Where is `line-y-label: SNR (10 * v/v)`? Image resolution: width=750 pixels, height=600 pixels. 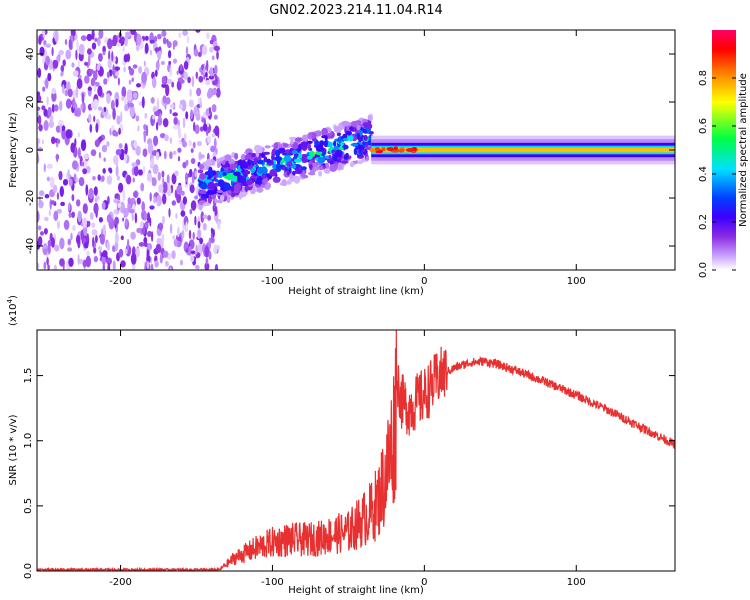
line-y-label: SNR (10 * v/v) is located at coordinates (13, 449).